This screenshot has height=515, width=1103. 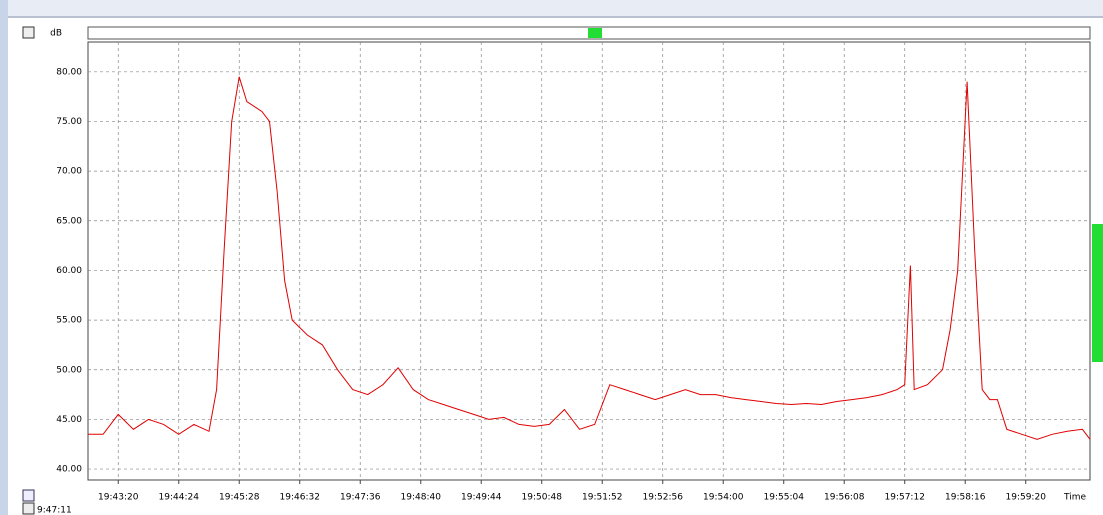 I want to click on x-tick-label: 19:44:24, so click(x=179, y=498).